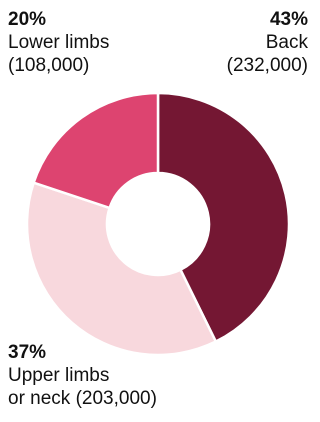 The height and width of the screenshot is (422, 320). Describe the element at coordinates (49, 65) in the screenshot. I see `slice-value-lower-limbs: (108,000)` at that location.